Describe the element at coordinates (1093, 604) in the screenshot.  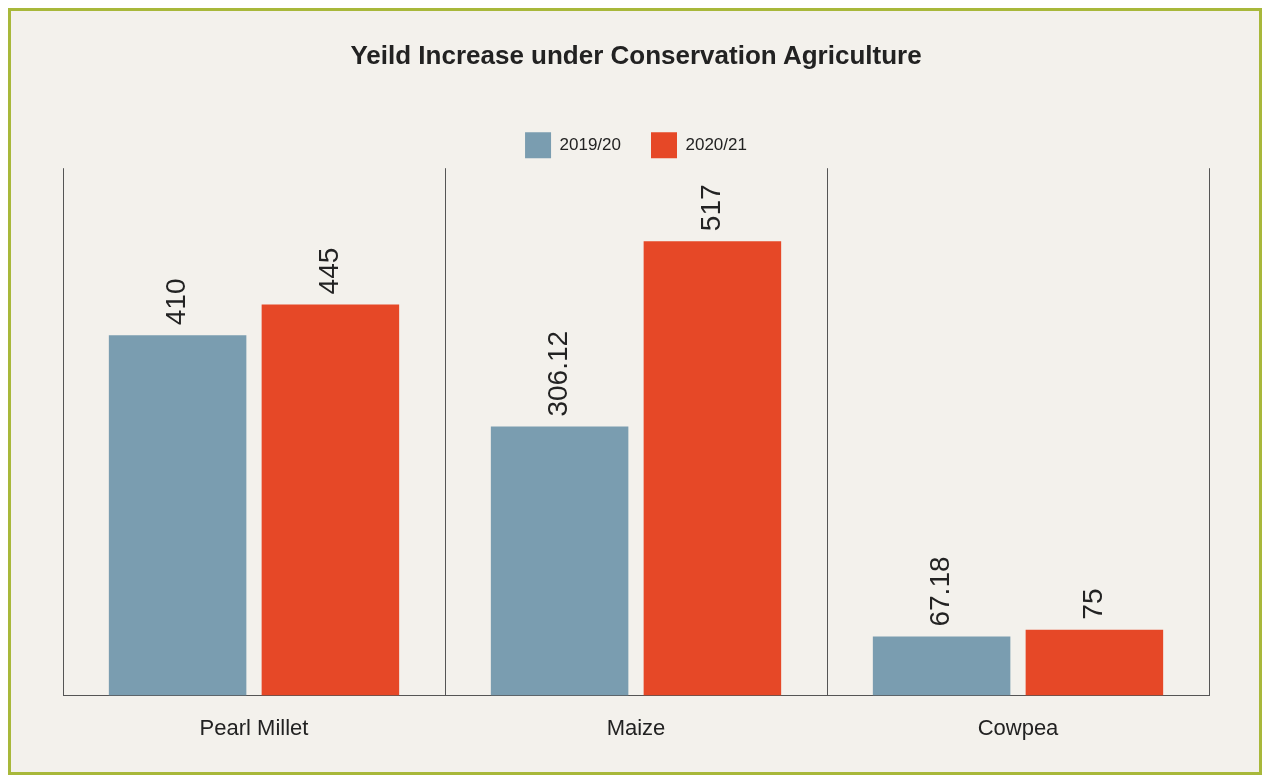
I see `data-label: 75` at that location.